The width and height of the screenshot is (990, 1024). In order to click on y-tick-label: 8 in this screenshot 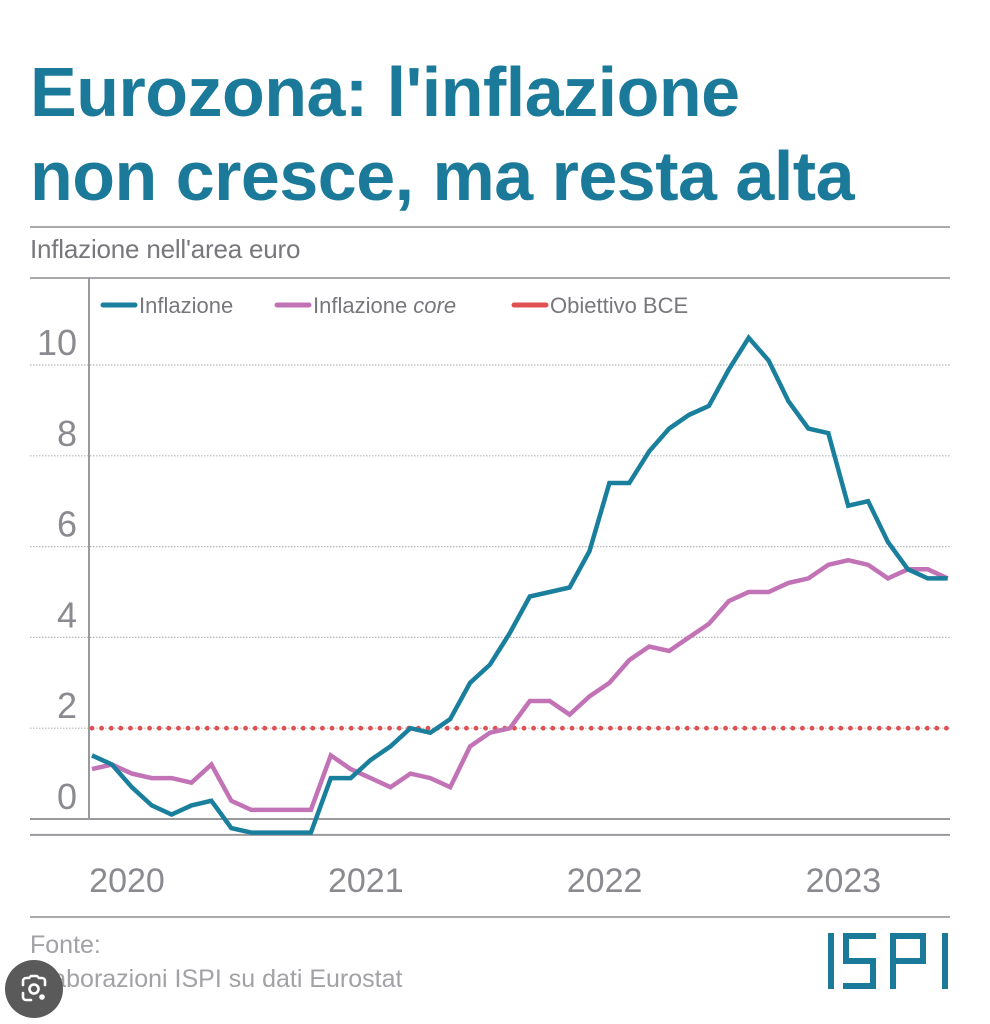, I will do `click(67, 433)`.